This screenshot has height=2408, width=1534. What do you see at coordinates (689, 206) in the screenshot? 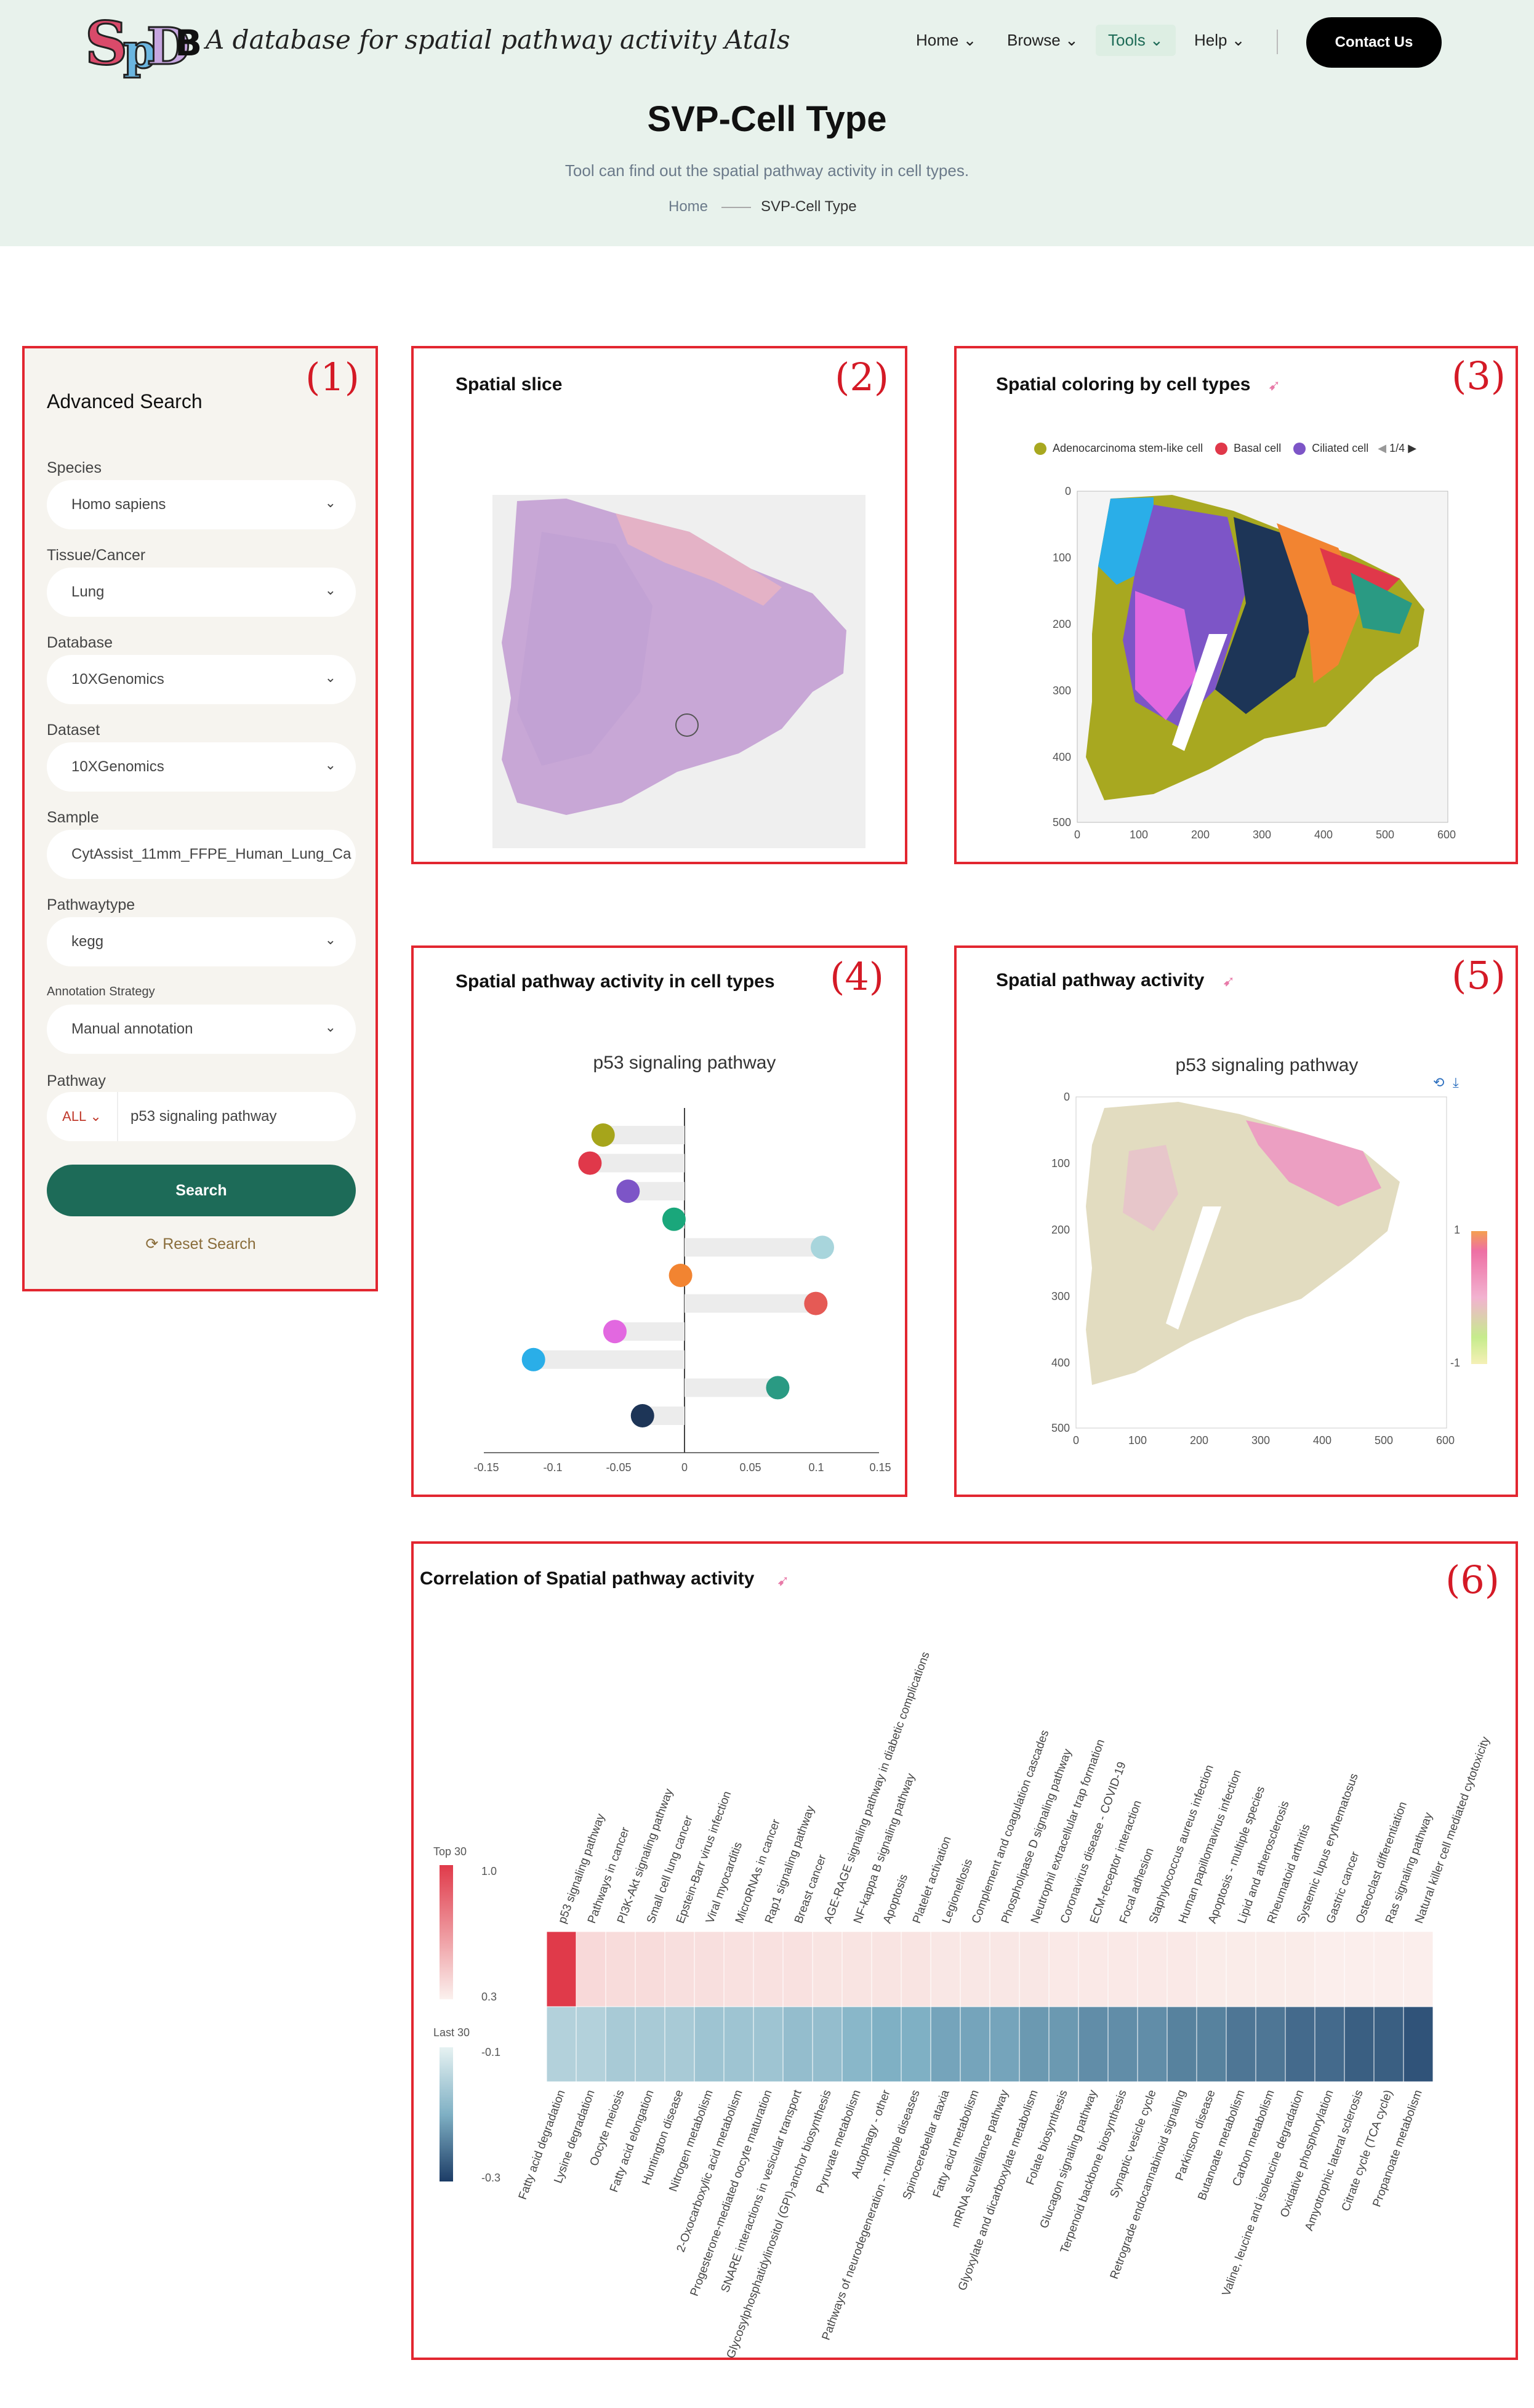
I see `breadcrumb-home: Home` at bounding box center [689, 206].